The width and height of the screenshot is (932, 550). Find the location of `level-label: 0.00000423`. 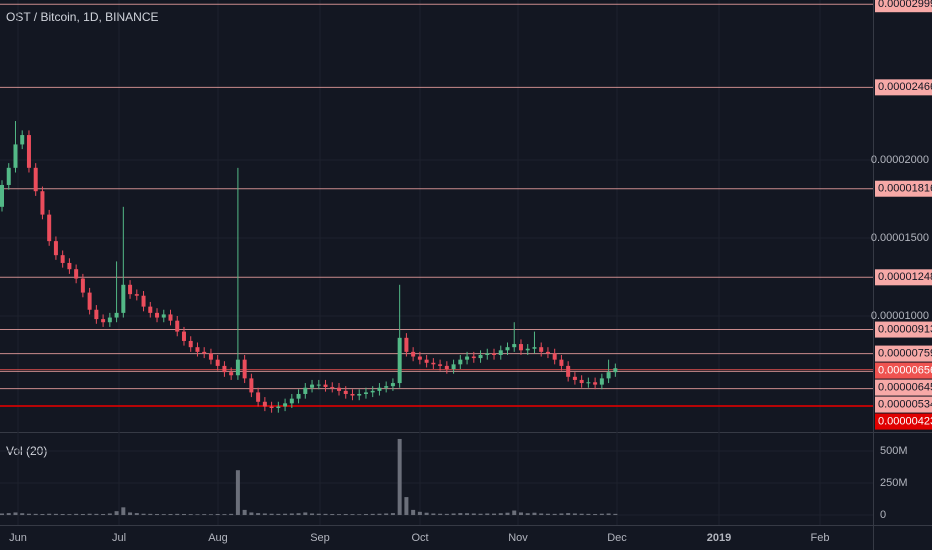

level-label: 0.00000423 is located at coordinates (905, 421).